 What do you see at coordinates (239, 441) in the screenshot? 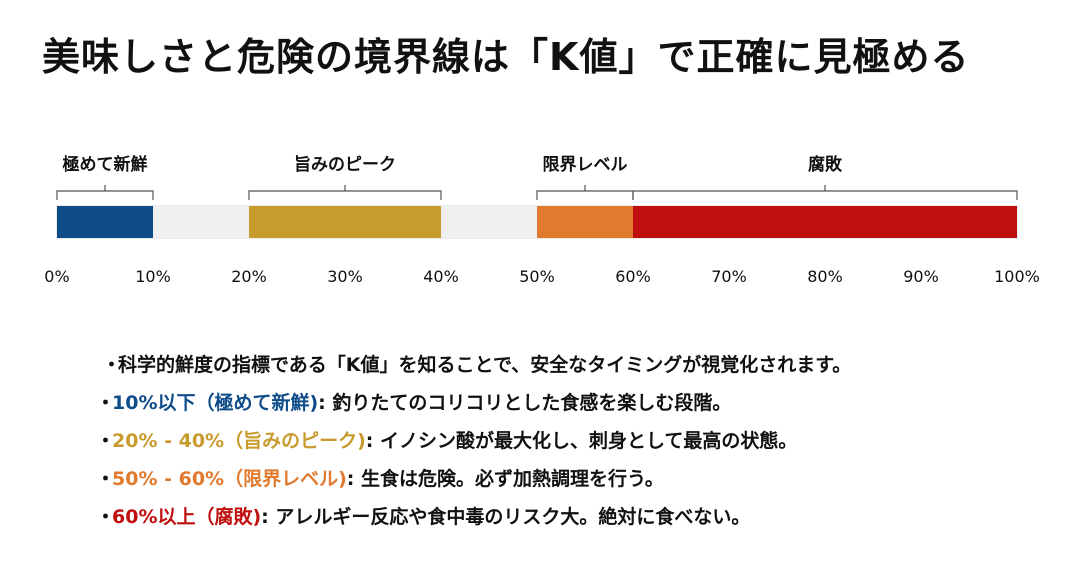
I see `bullet-highlight: 20% - 40%（旨みのピーク)` at bounding box center [239, 441].